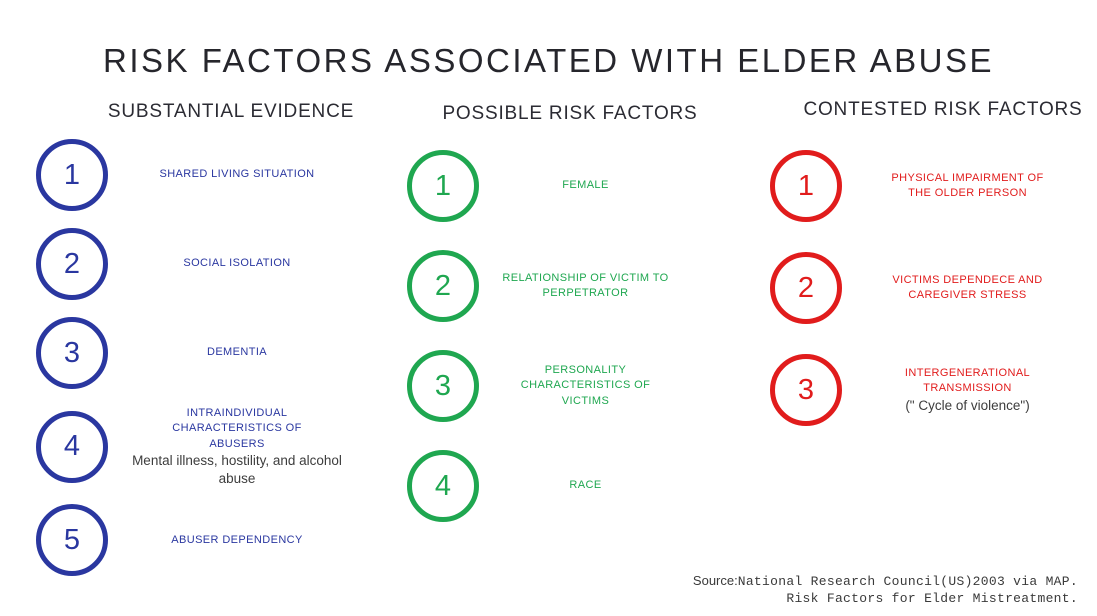 This screenshot has width=1097, height=616. I want to click on item-label: PHYSICAL IMPAIRMENT OF THE OLDER PERSON, so click(967, 185).